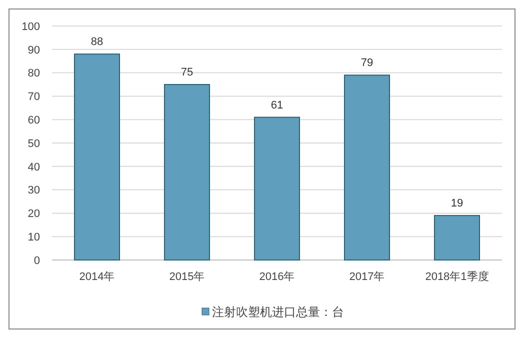 This screenshot has height=338, width=524. Describe the element at coordinates (187, 277) in the screenshot. I see `x-tick-label: 2015年` at that location.